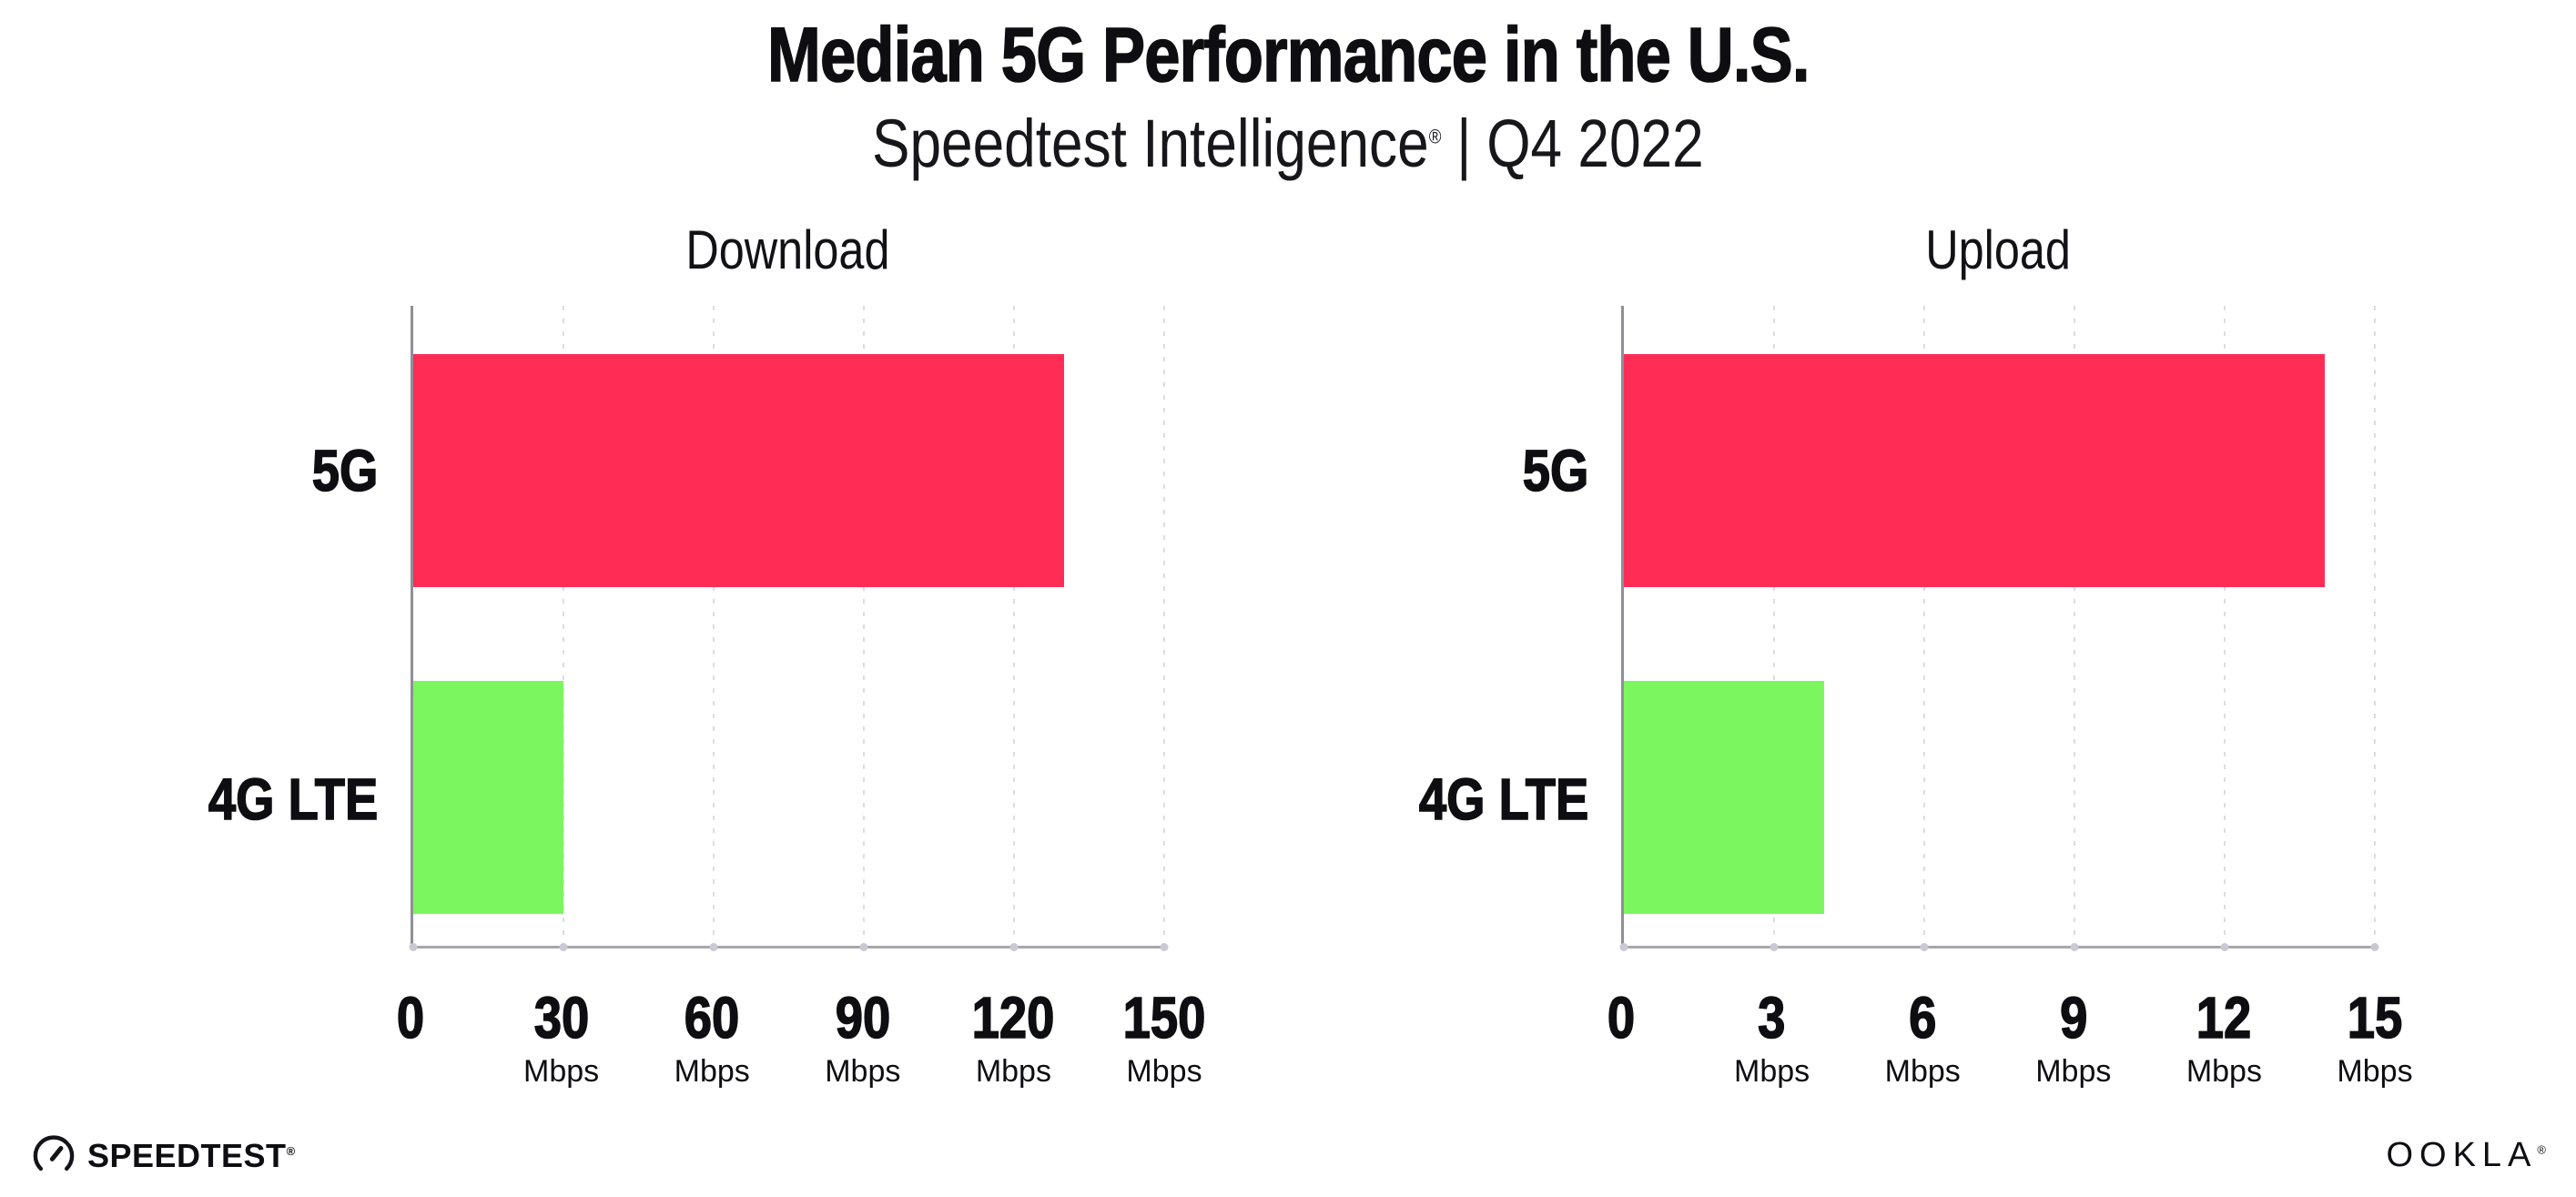 This screenshot has width=2576, height=1197. I want to click on ookla-logo: OOKLA®, so click(2469, 1156).